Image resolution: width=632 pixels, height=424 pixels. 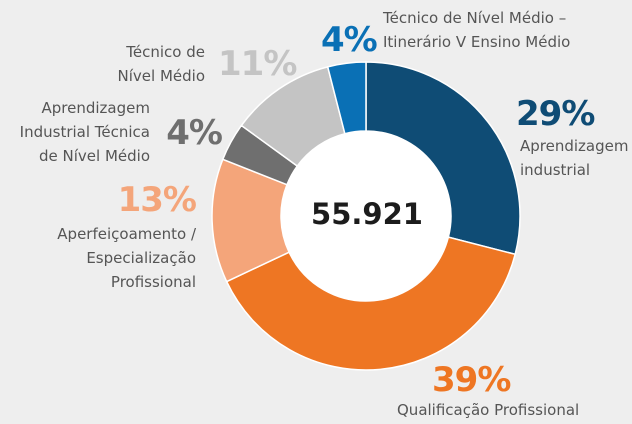 I want to click on value-label: 11%, so click(x=257, y=64).